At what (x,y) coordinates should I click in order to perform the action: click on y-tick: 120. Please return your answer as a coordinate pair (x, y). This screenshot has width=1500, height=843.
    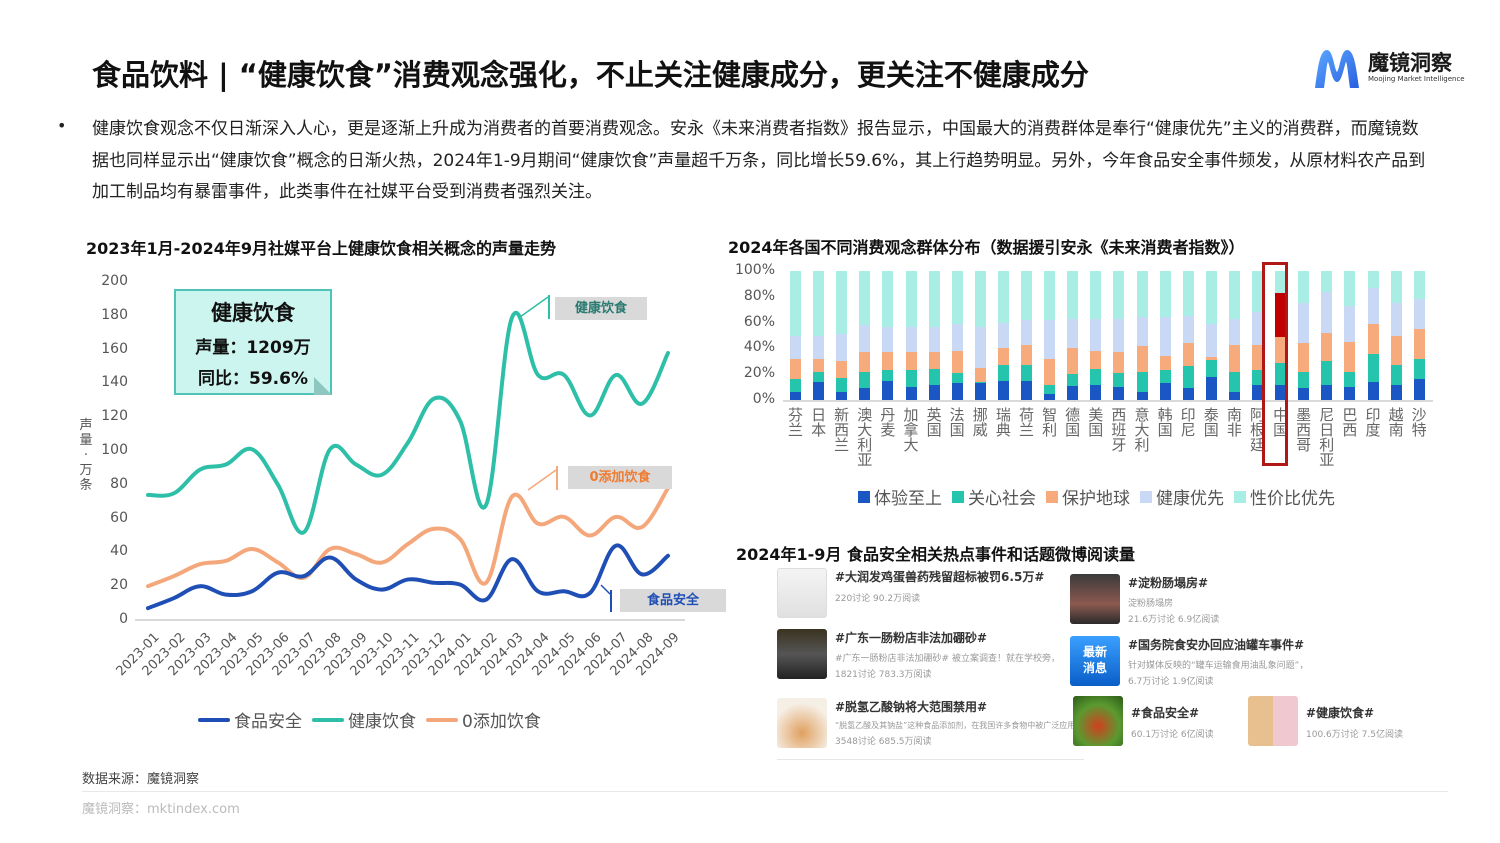
    Looking at the image, I should click on (114, 416).